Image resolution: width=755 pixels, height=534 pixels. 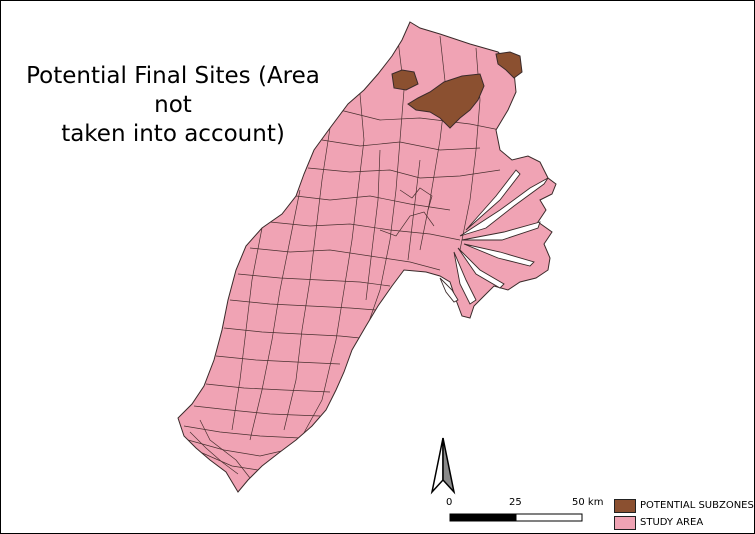 I want to click on legend-swatch-potential-subzones, so click(x=625, y=506).